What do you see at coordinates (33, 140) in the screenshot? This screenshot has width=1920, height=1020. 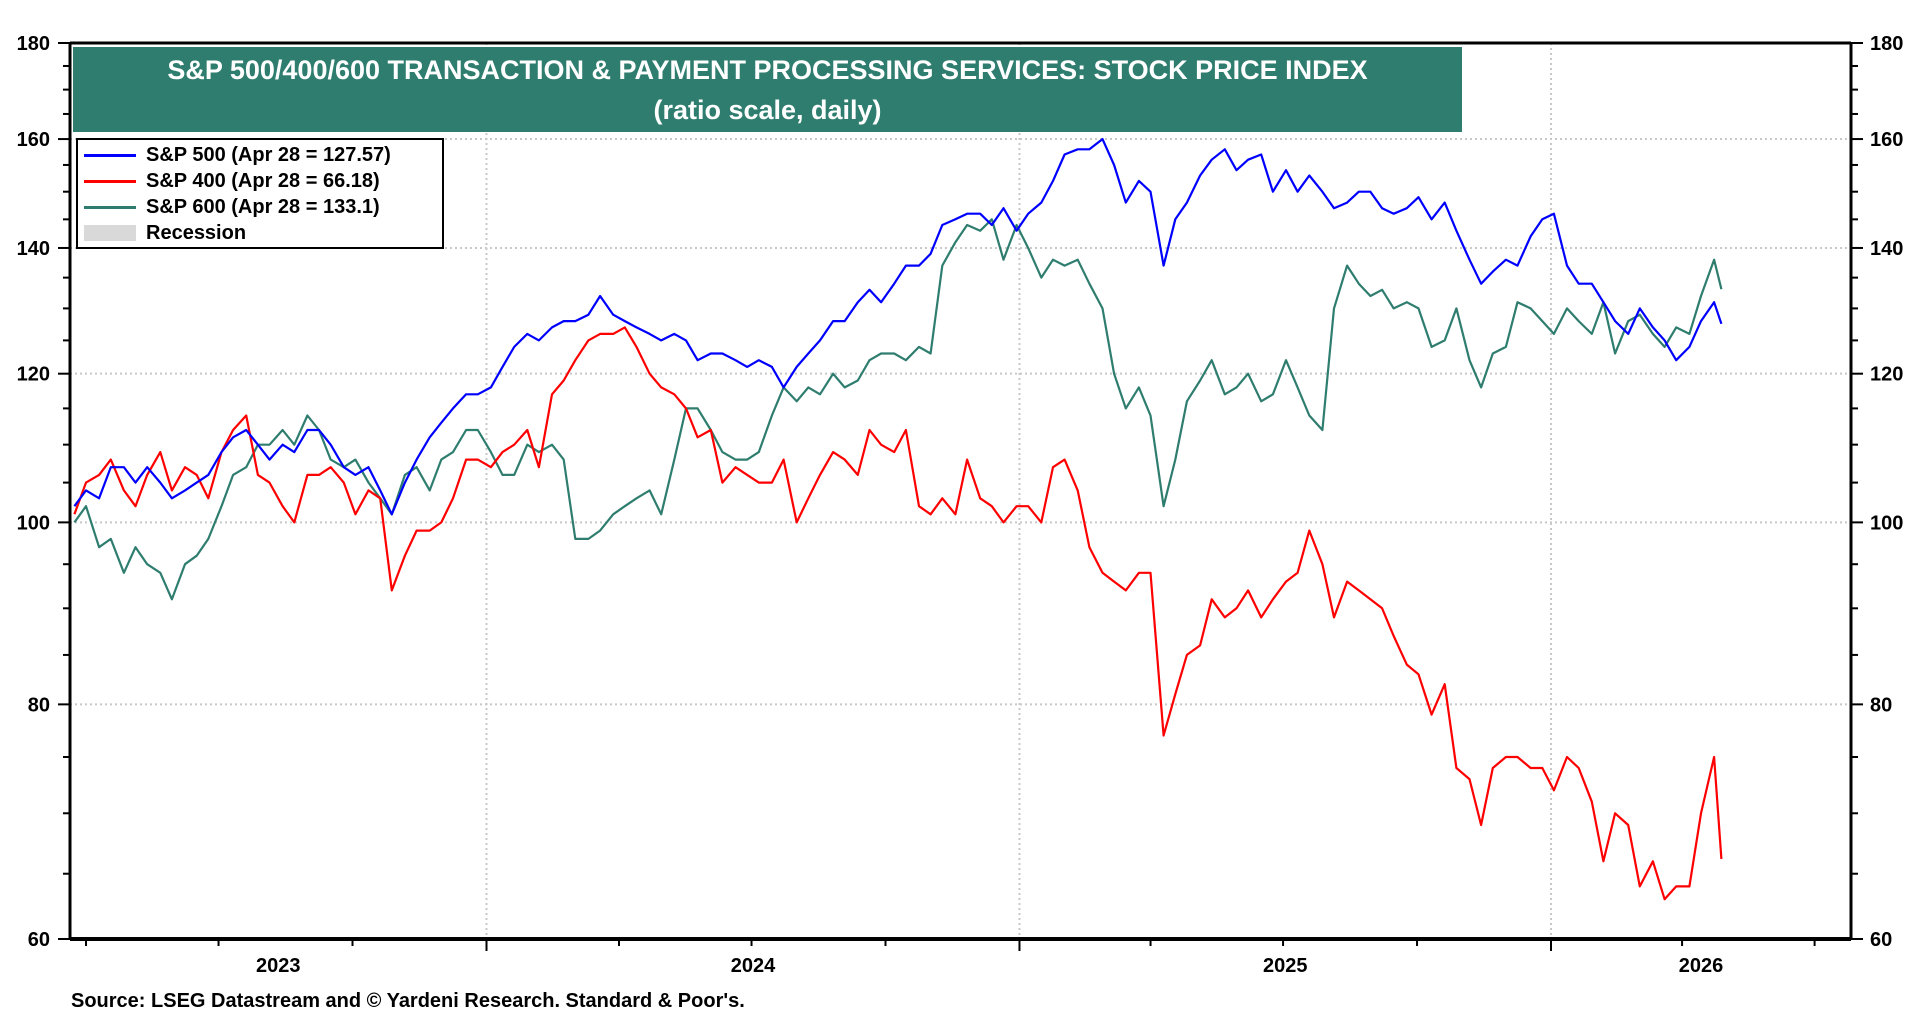 I see `y-tick-label-left: 160` at bounding box center [33, 140].